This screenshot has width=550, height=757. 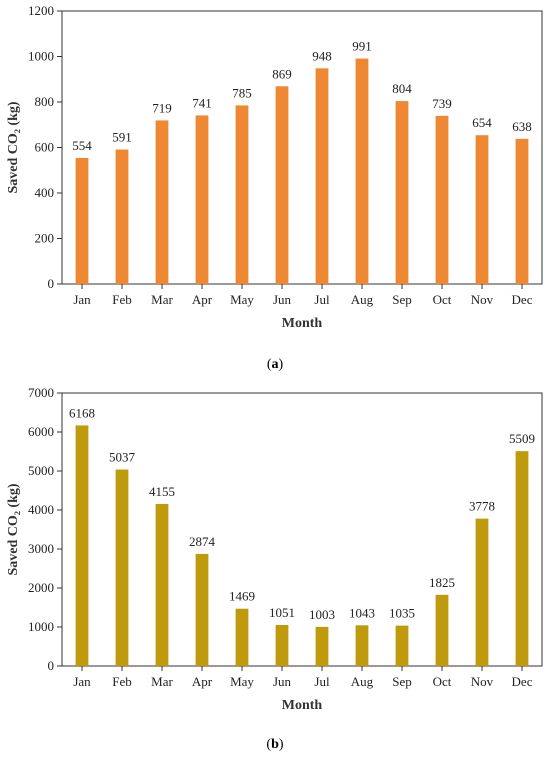 I want to click on data-label: 5509, so click(x=522, y=438).